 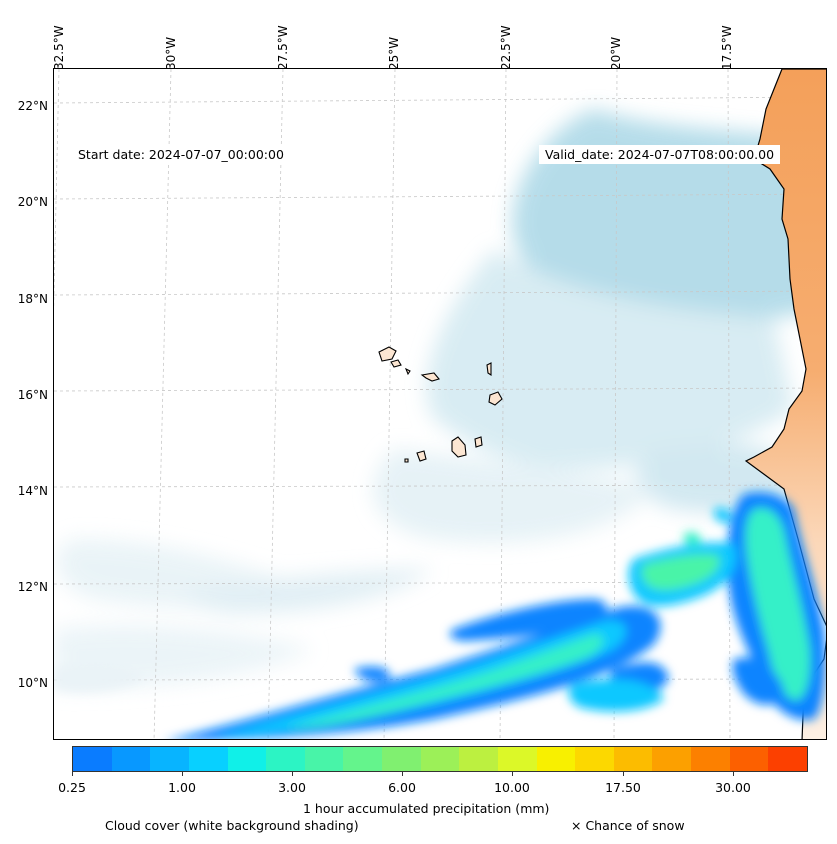 What do you see at coordinates (181, 154) in the screenshot?
I see `start-date-label: Start date: 2024-07-07_00:00:00` at bounding box center [181, 154].